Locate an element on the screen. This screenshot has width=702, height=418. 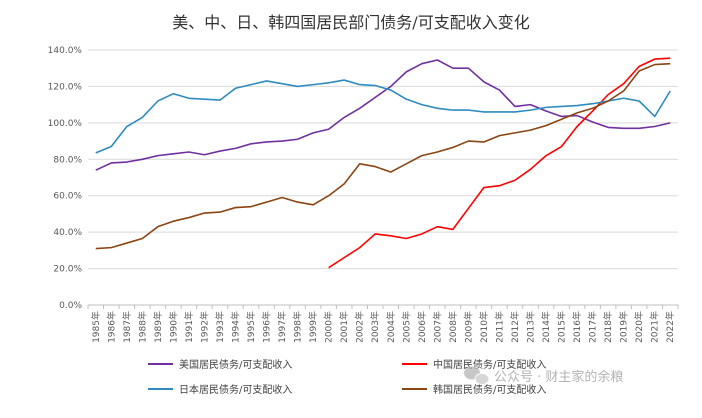
watermark-text: 公众号 · 财主家的余粮 is located at coordinates (558, 377).